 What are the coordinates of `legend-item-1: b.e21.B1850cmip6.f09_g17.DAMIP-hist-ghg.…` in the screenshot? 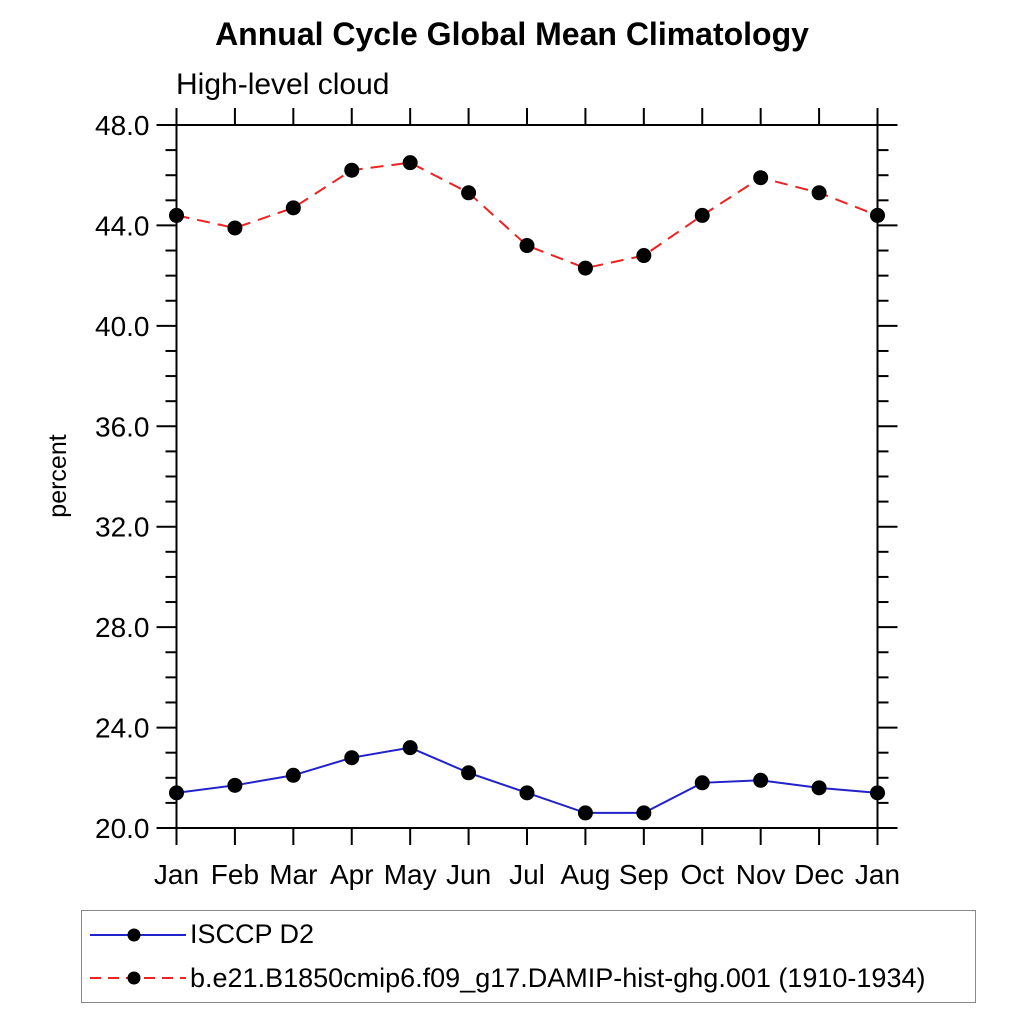 It's located at (530, 978).